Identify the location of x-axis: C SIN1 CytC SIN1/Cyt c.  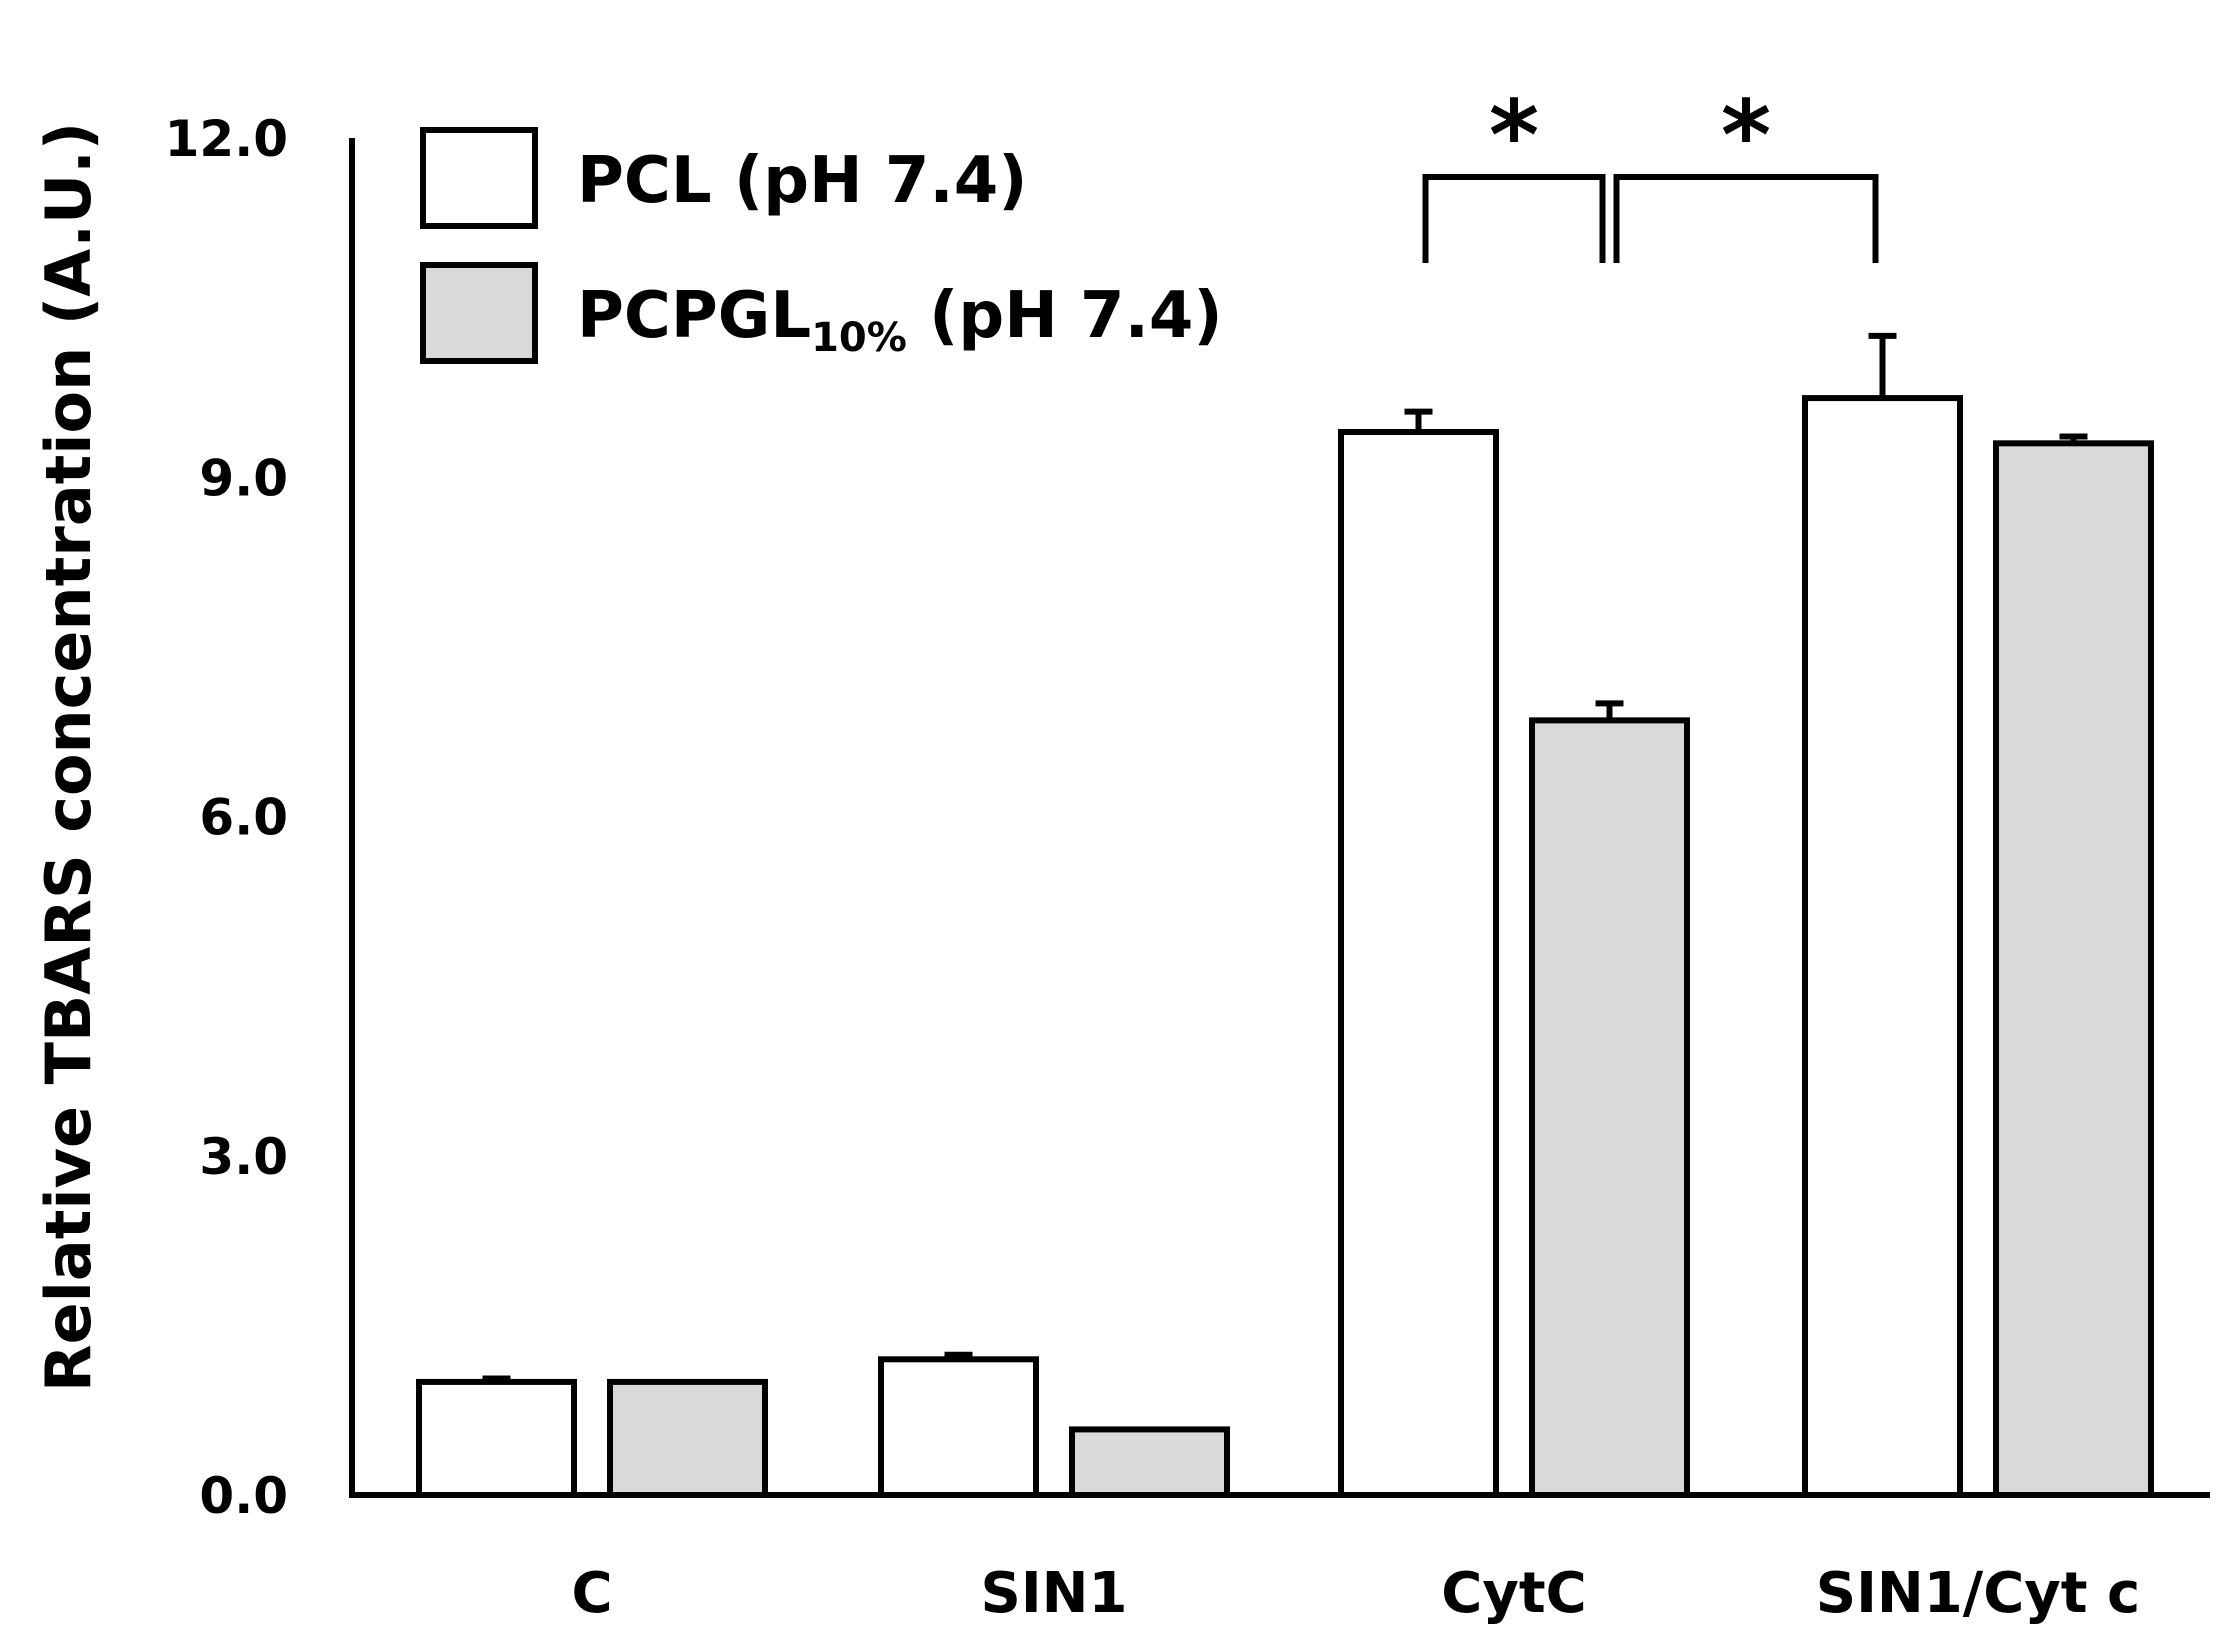
(1279, 1559).